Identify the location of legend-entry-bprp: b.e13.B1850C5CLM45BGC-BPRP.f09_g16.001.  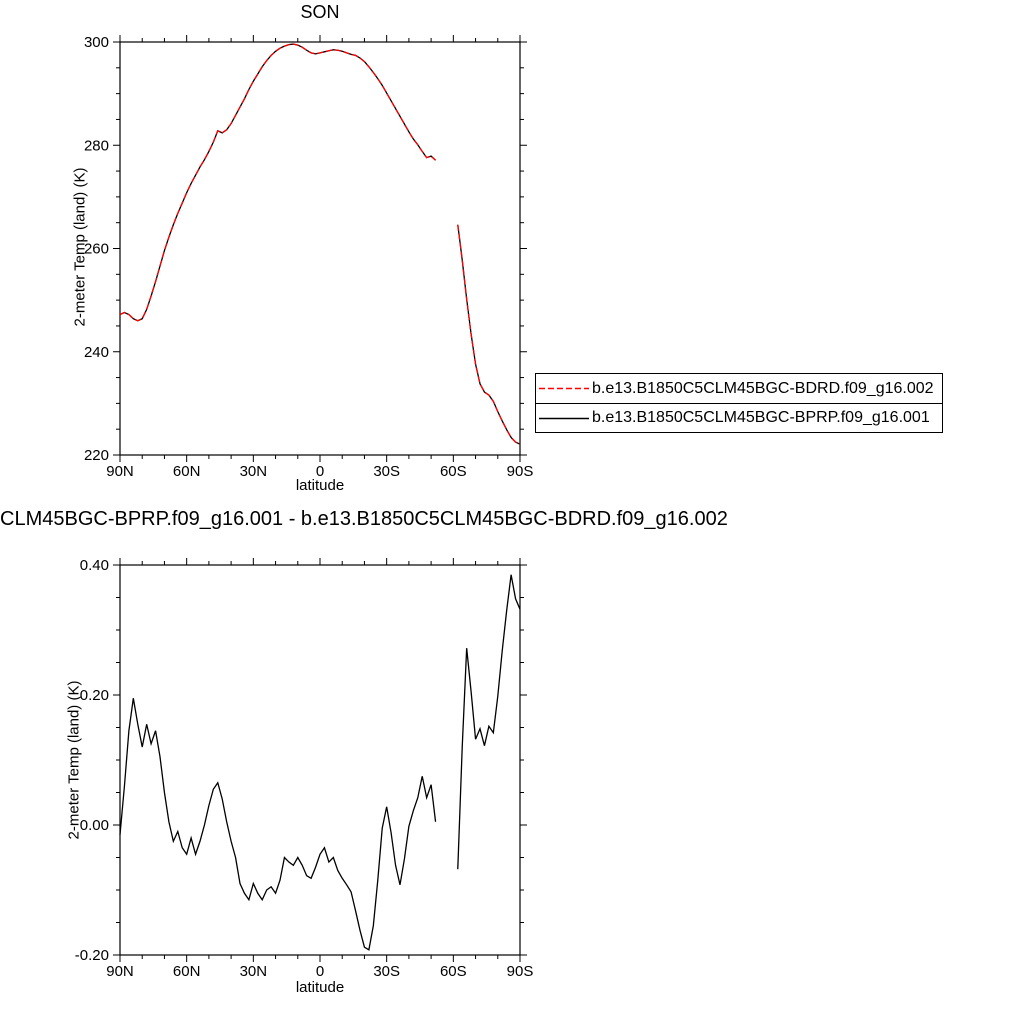
(739, 417).